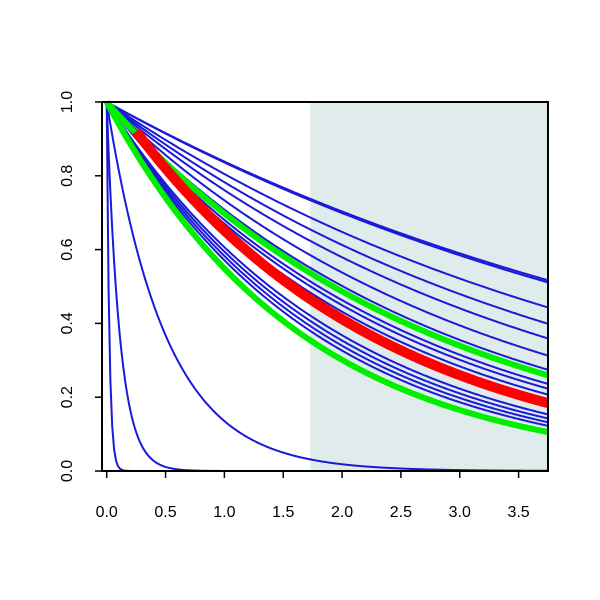 This screenshot has height=600, width=600. I want to click on x-tick-label: 0.5, so click(165, 512).